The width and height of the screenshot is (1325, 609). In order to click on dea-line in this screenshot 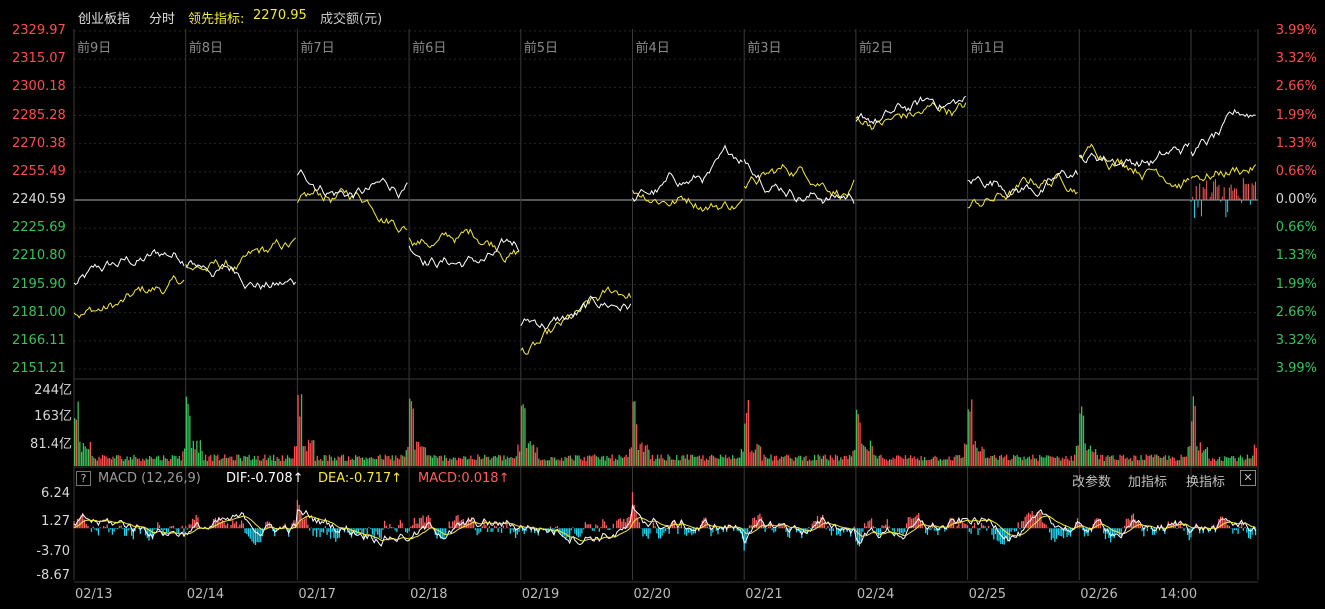, I will do `click(664, 528)`.